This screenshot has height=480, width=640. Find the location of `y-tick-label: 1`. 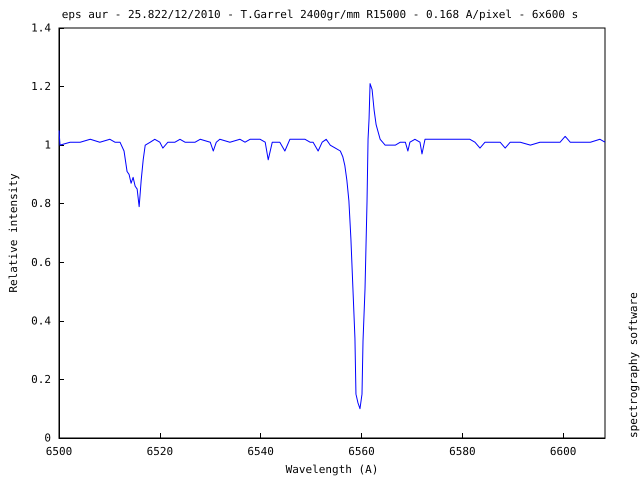

y-tick-label: 1 is located at coordinates (47, 145).